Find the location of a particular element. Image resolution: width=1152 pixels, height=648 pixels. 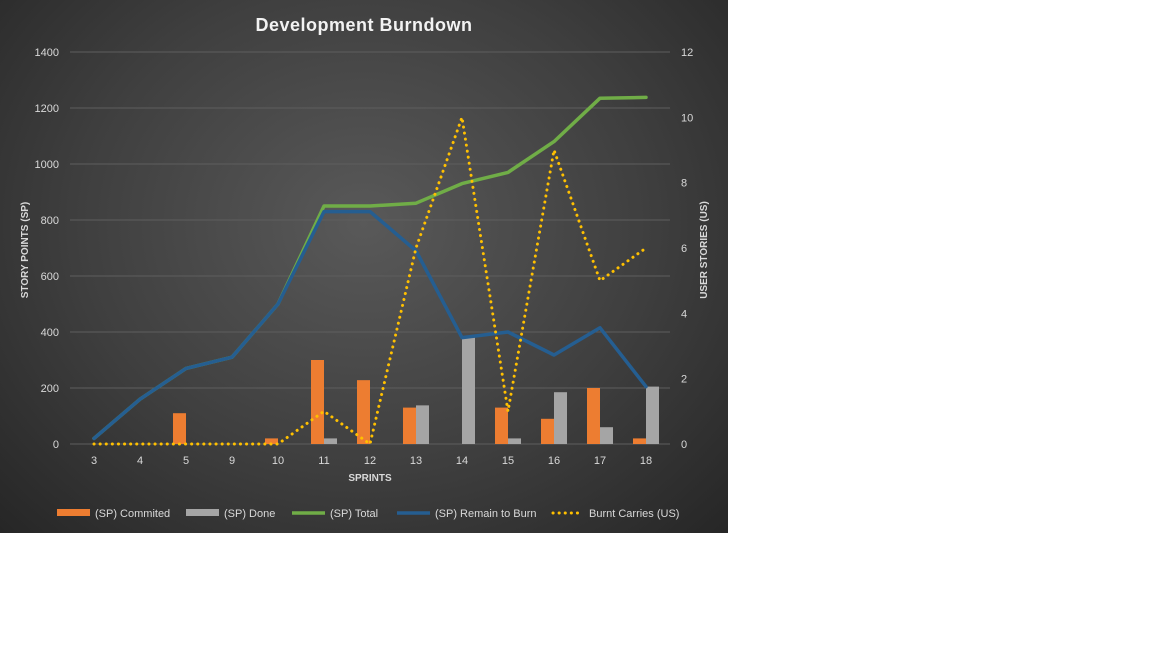

x-tick-label: 11 is located at coordinates (323, 461).